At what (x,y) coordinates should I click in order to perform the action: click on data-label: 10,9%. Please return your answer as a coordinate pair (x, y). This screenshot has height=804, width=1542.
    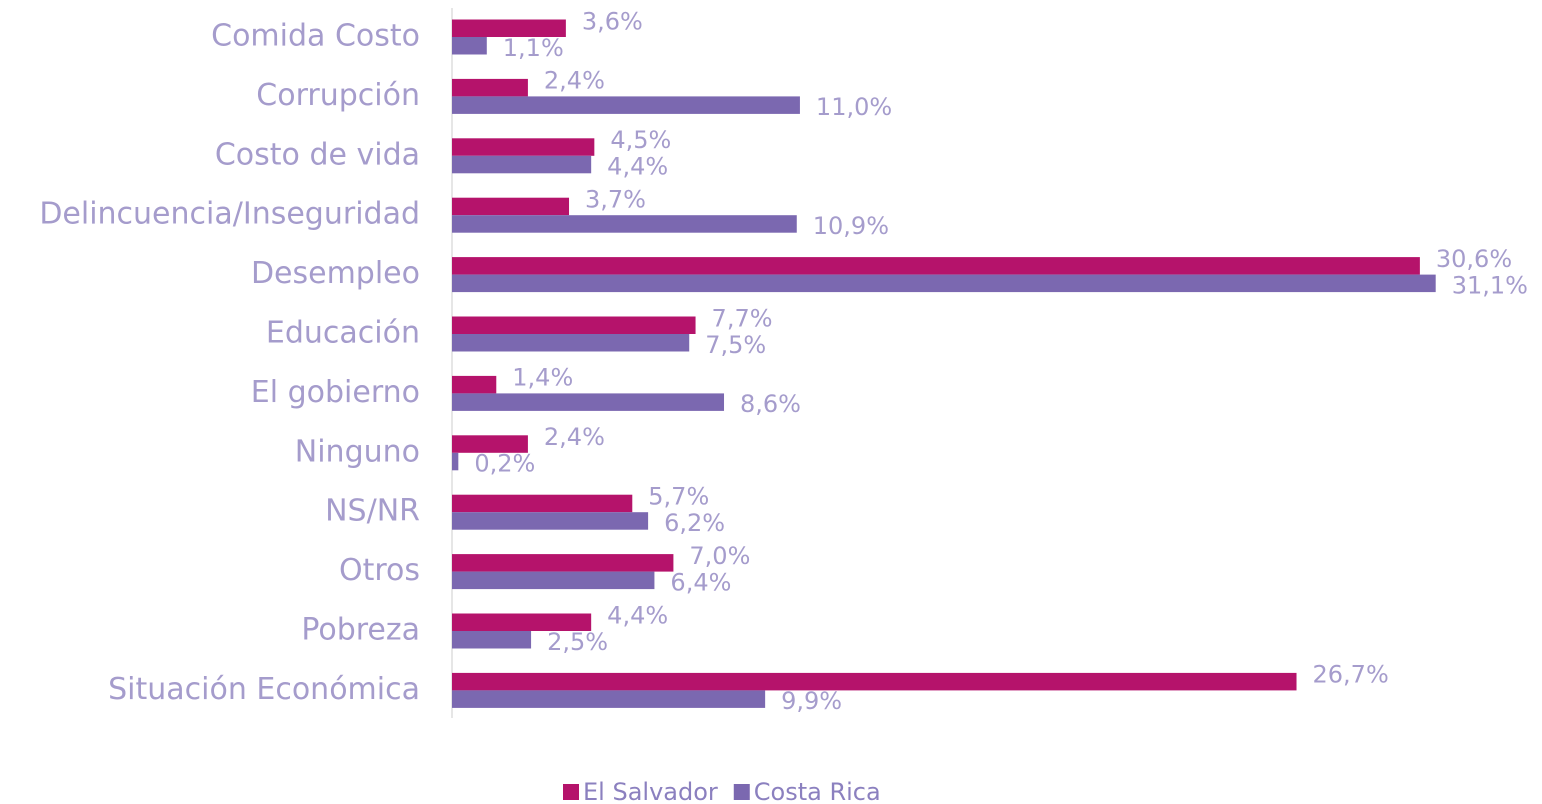
    Looking at the image, I should click on (851, 226).